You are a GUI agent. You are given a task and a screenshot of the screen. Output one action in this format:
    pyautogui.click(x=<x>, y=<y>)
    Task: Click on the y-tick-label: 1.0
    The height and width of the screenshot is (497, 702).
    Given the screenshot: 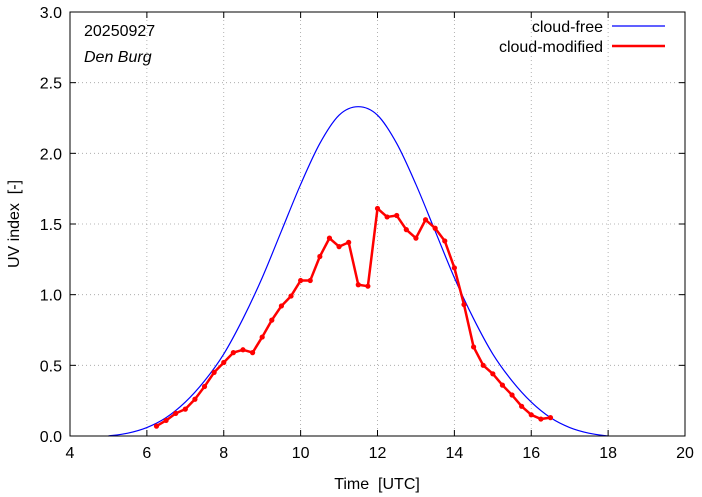 What is the action you would take?
    pyautogui.click(x=51, y=296)
    